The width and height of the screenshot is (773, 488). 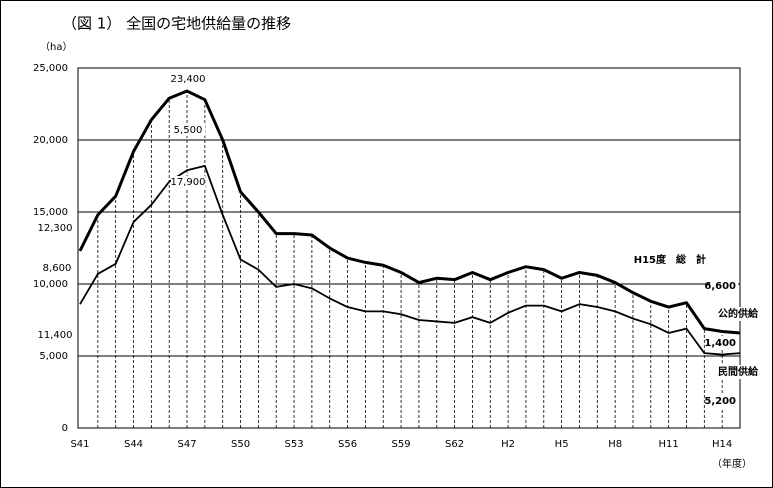 What do you see at coordinates (294, 444) in the screenshot?
I see `x-tick-label: S53` at bounding box center [294, 444].